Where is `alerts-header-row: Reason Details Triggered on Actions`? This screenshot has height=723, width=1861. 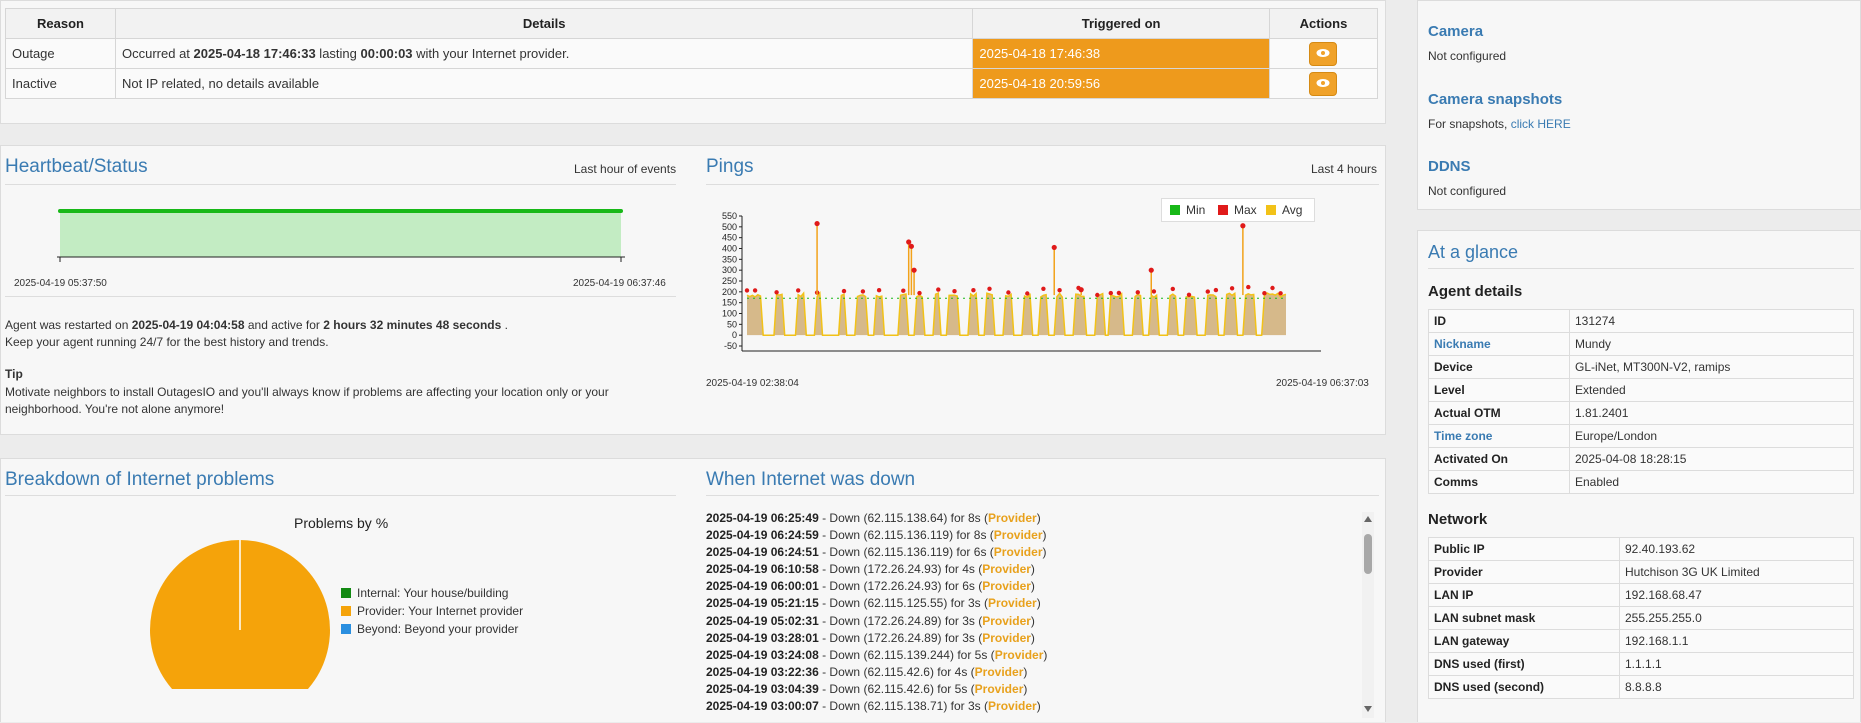
alerts-header-row: Reason Details Triggered on Actions is located at coordinates (692, 23).